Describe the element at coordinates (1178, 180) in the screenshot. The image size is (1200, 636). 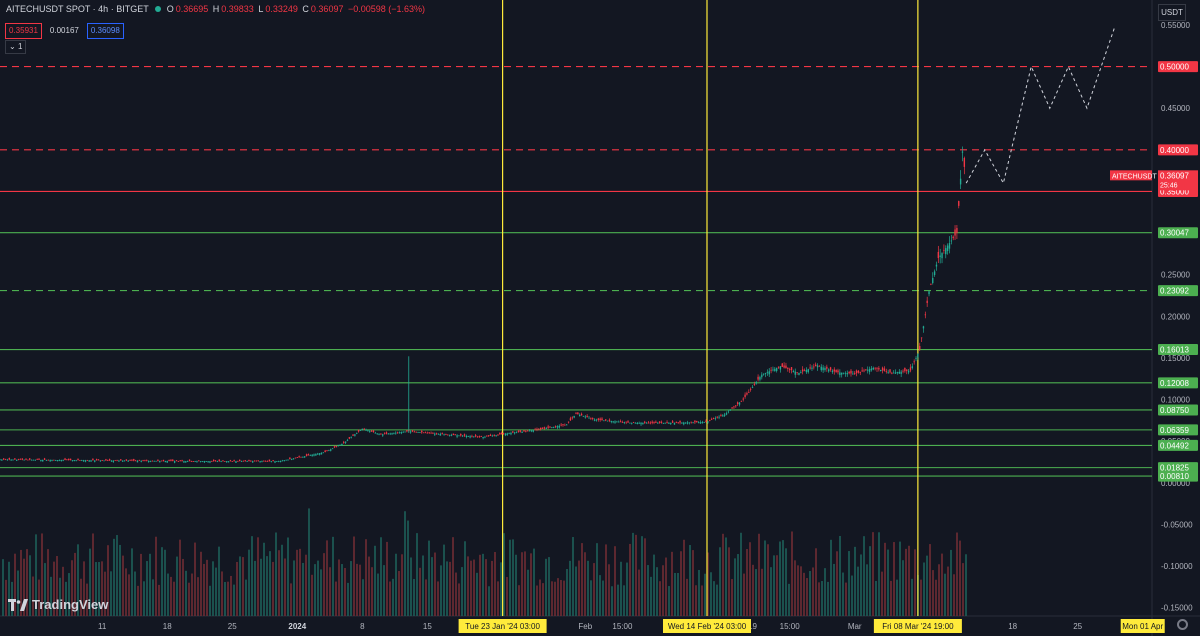
I see `last-price-tag` at that location.